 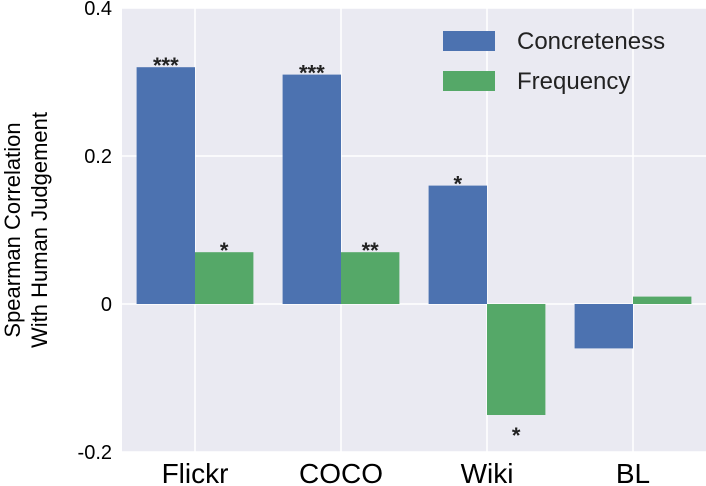 What do you see at coordinates (165, 185) in the screenshot?
I see `bar-concreteness-flickr` at bounding box center [165, 185].